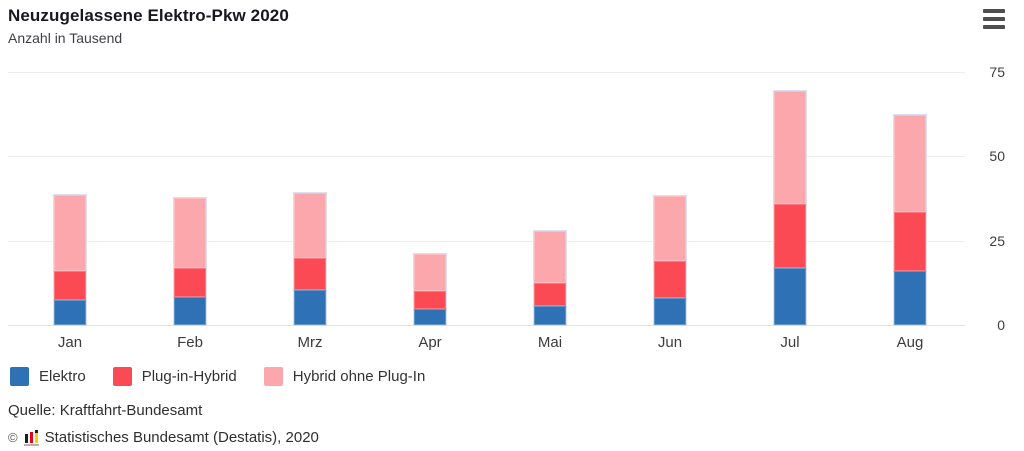 This screenshot has width=1024, height=451. Describe the element at coordinates (430, 342) in the screenshot. I see `x-axis-label: Apr` at that location.